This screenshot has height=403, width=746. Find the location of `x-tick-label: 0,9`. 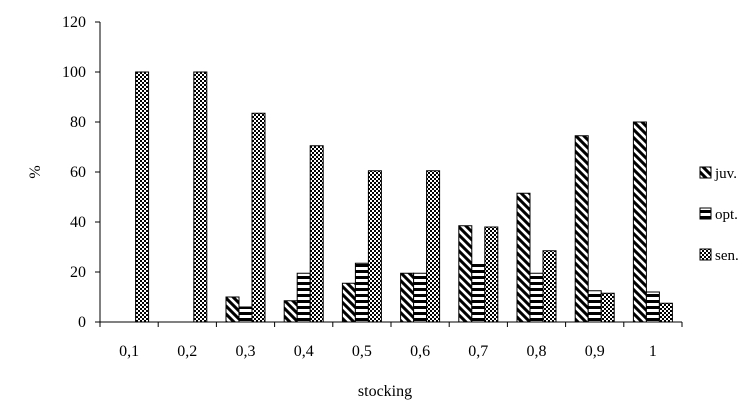

x-tick-label: 0,9 is located at coordinates (595, 351).